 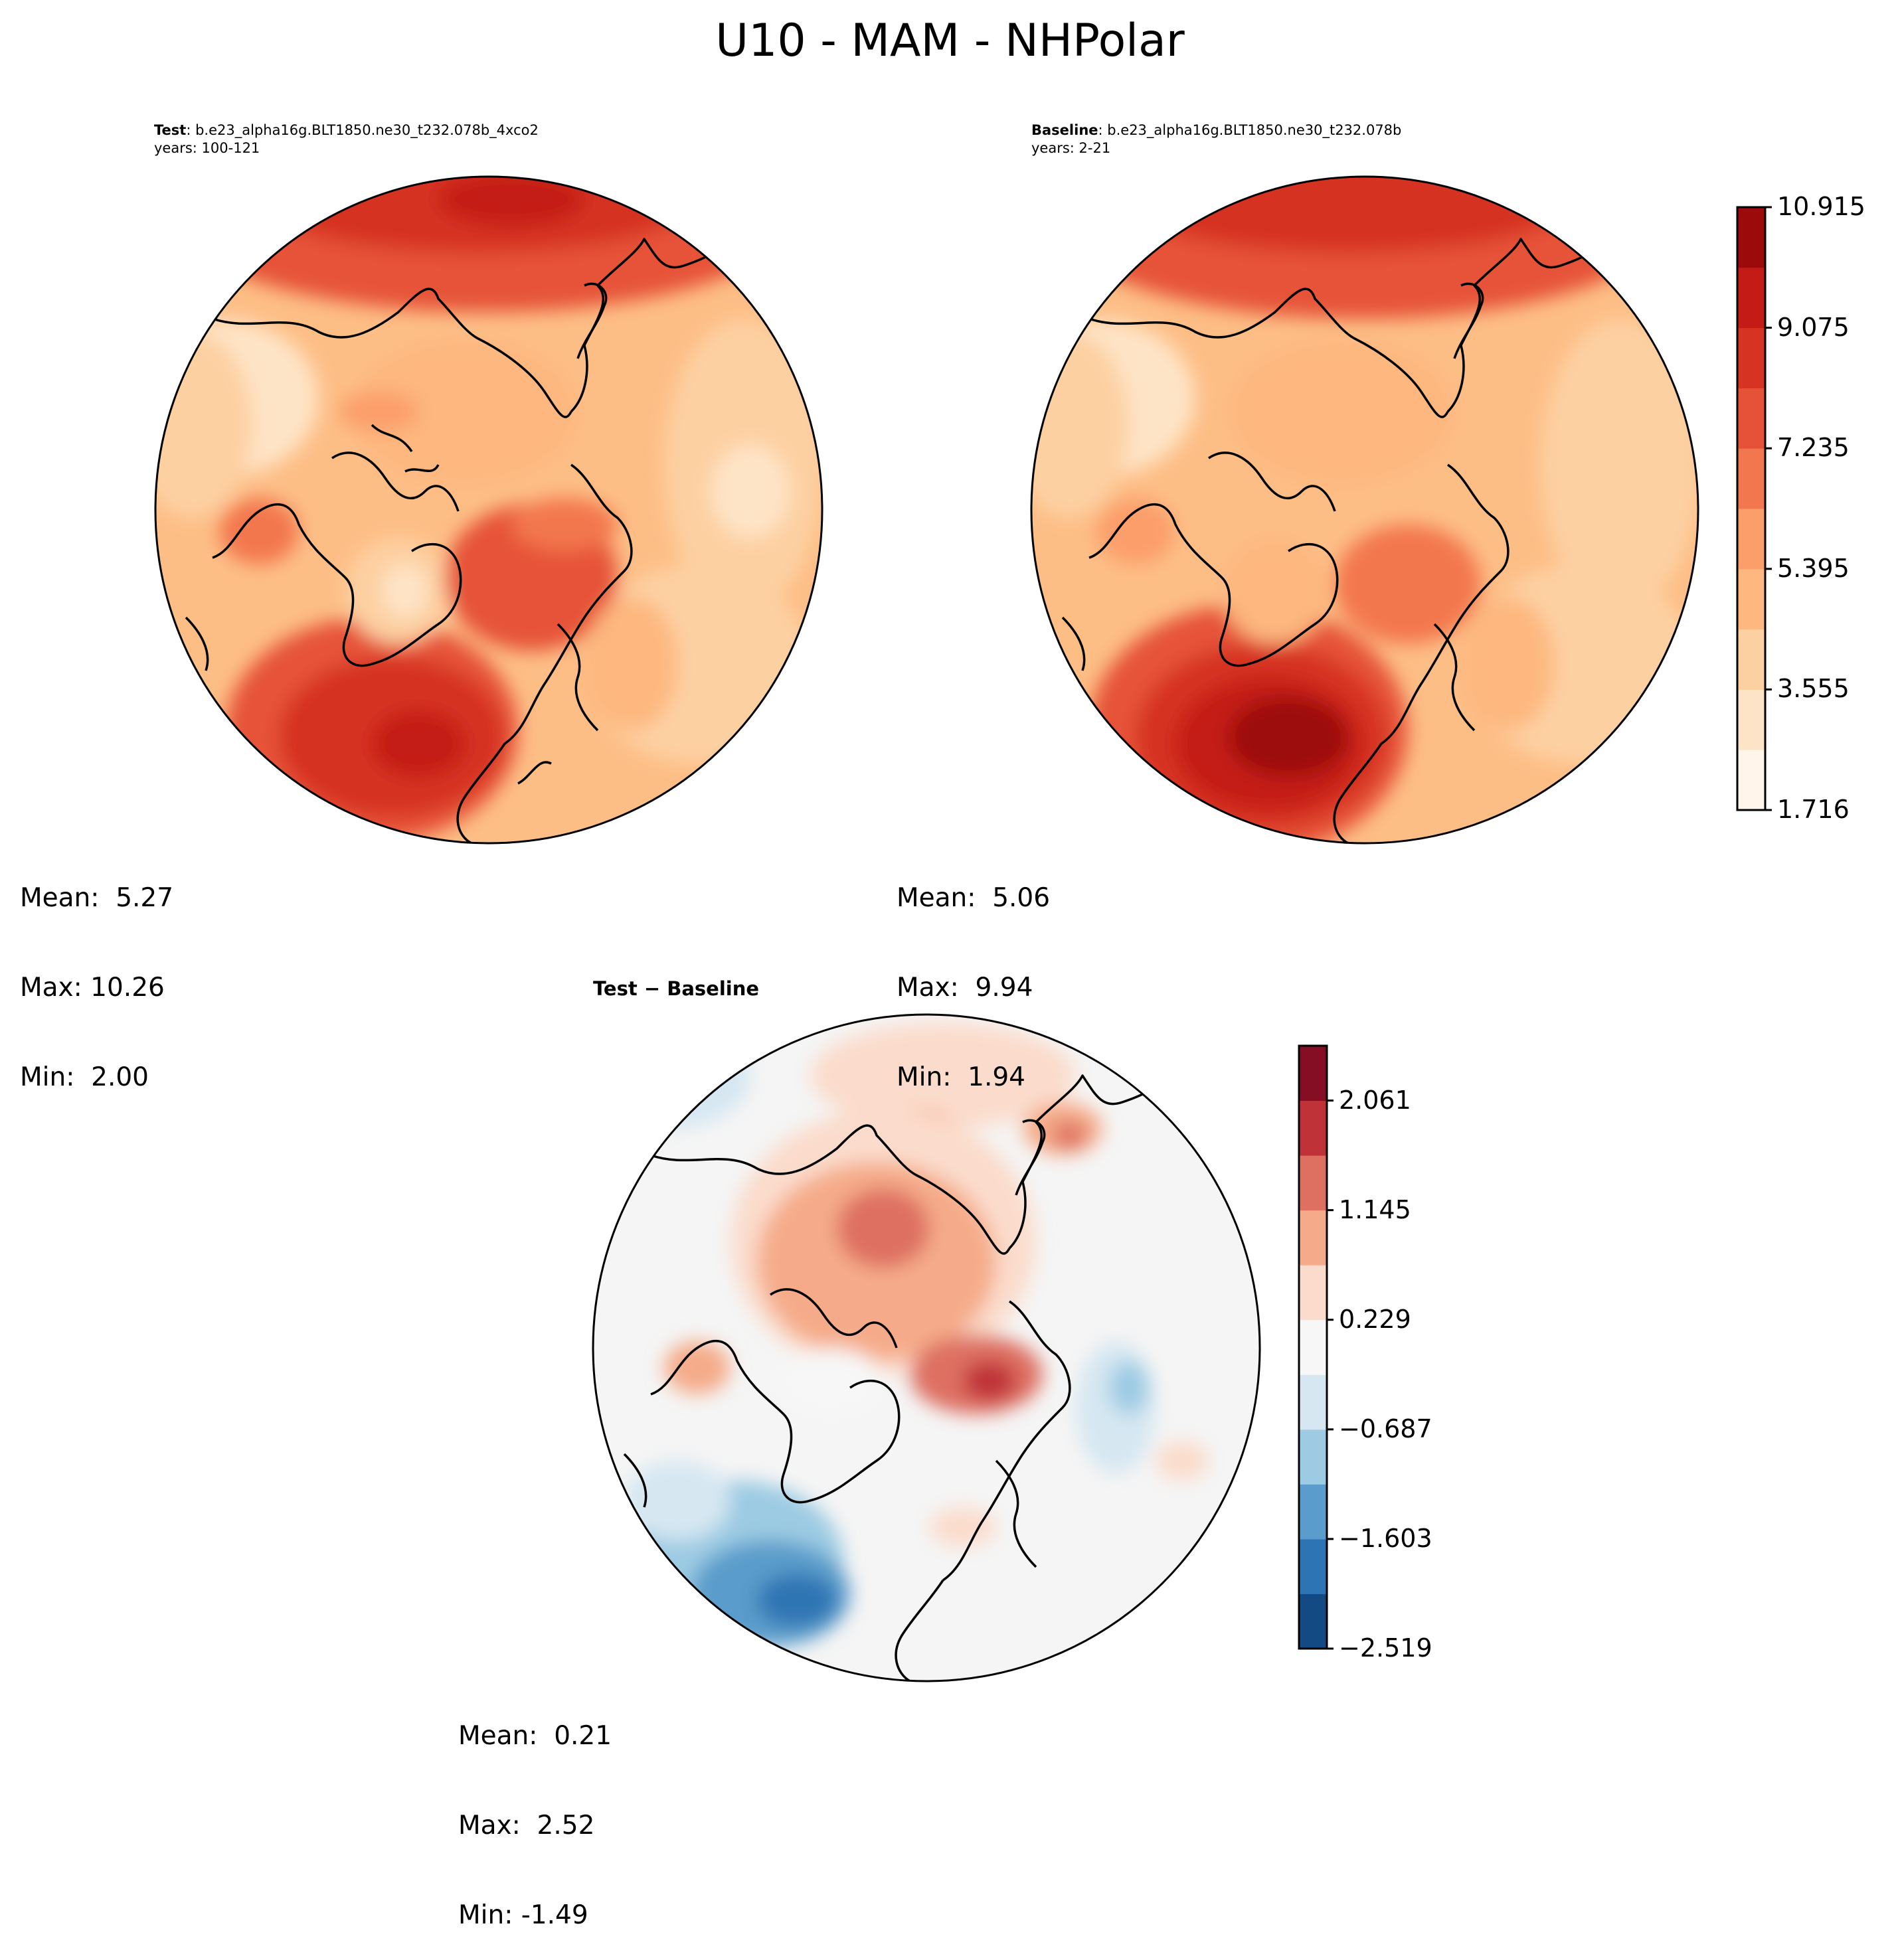 I want to click on test-map, so click(x=488, y=510).